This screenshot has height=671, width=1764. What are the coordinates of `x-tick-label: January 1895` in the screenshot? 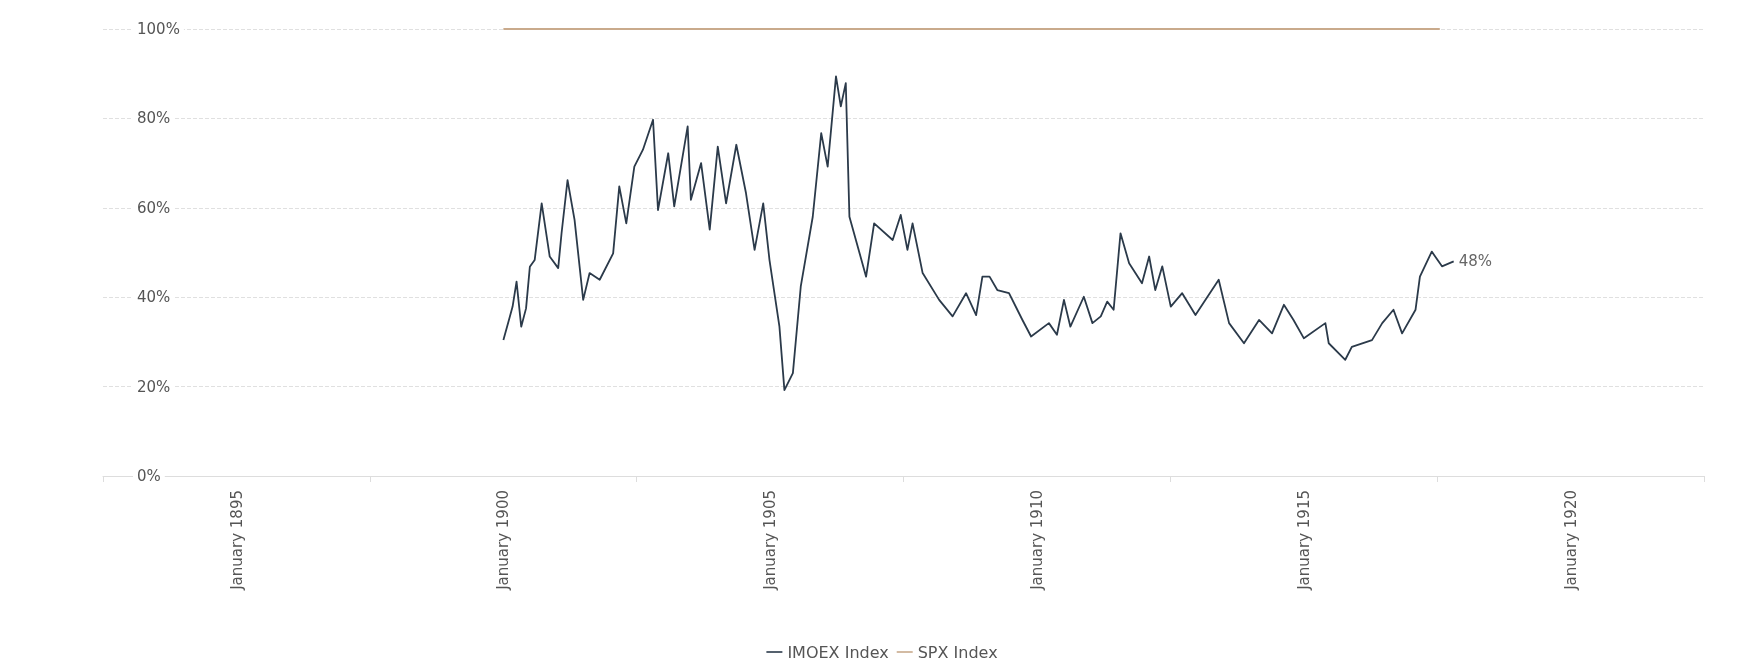 It's located at (236, 540).